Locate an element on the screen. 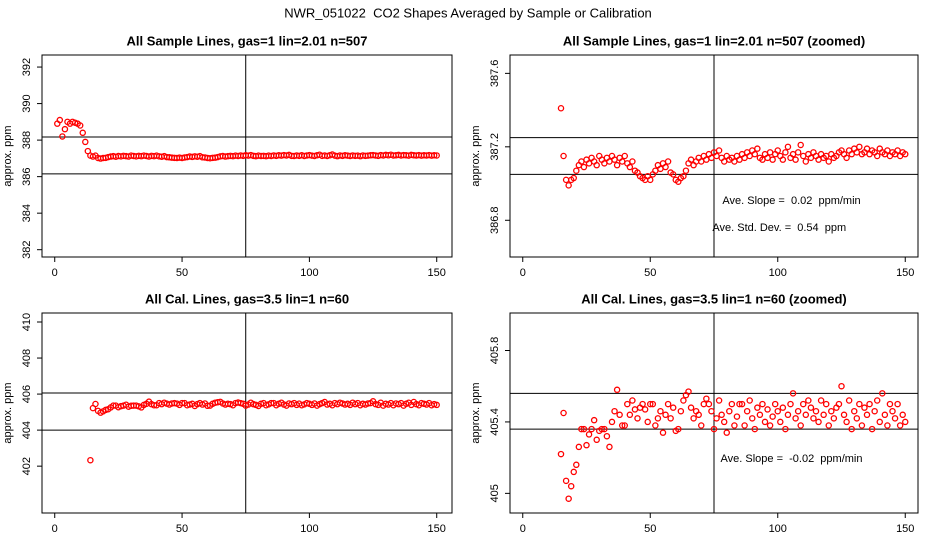 The height and width of the screenshot is (540, 936). y-tick-label: 408 is located at coordinates (27, 358).